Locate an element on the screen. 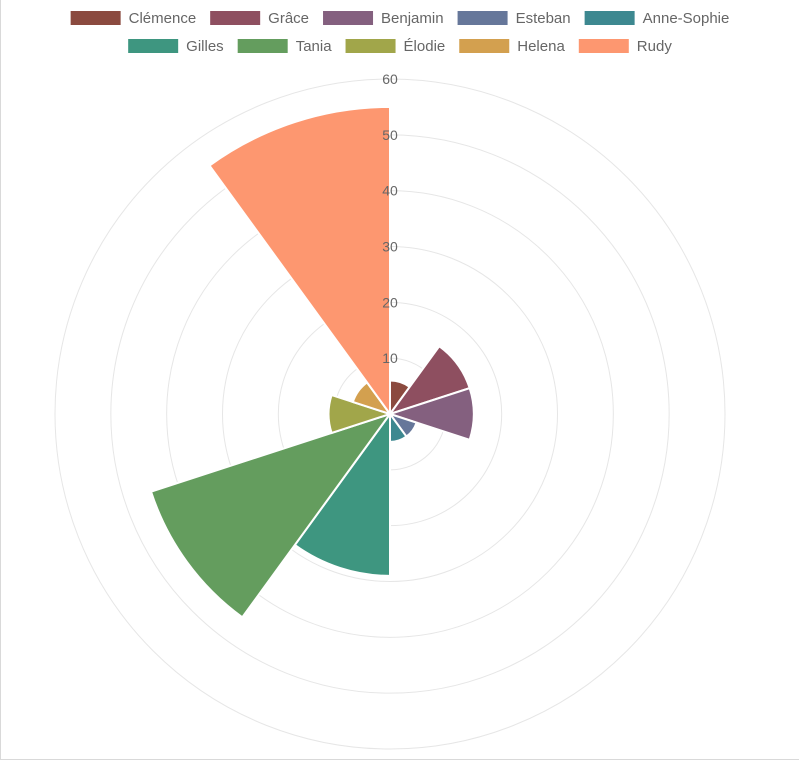 This screenshot has height=761, width=800. legend-item-elodie: Élodie is located at coordinates (395, 46).